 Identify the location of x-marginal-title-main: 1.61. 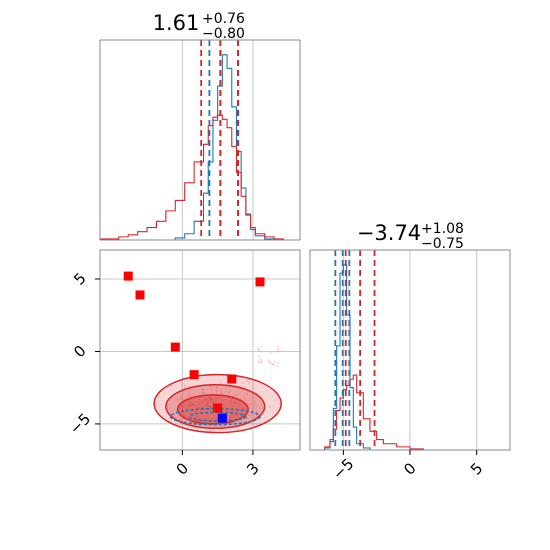
(176, 23).